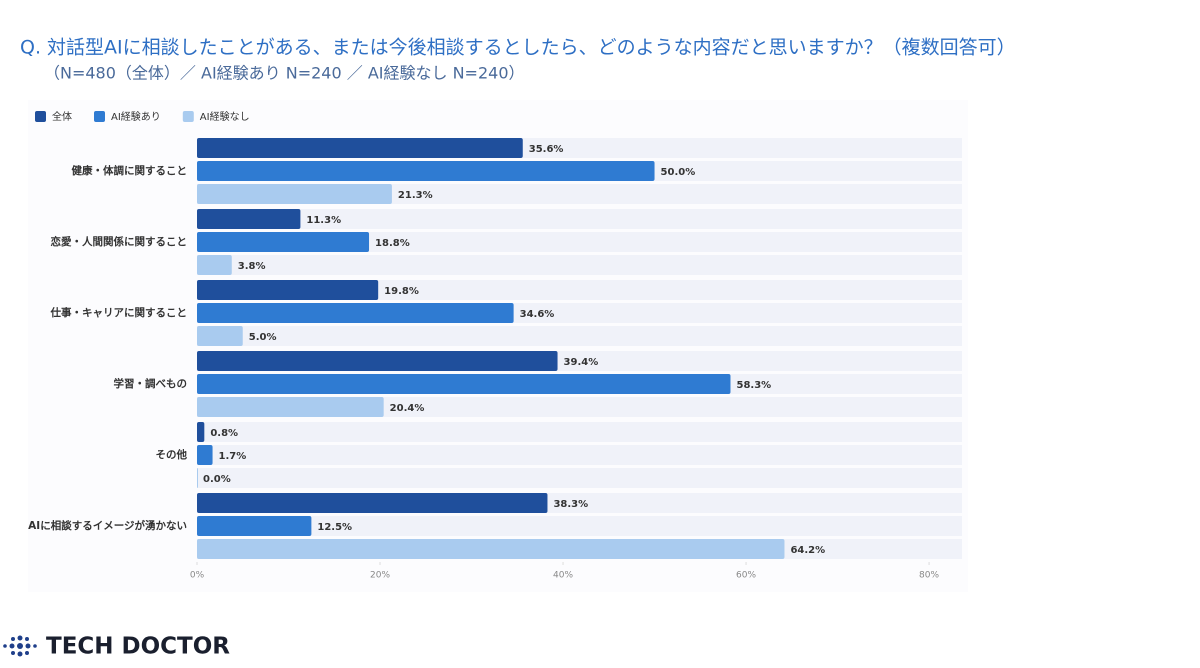 The image size is (1200, 668). What do you see at coordinates (217, 479) in the screenshot?
I see `value-label: 0.0%` at bounding box center [217, 479].